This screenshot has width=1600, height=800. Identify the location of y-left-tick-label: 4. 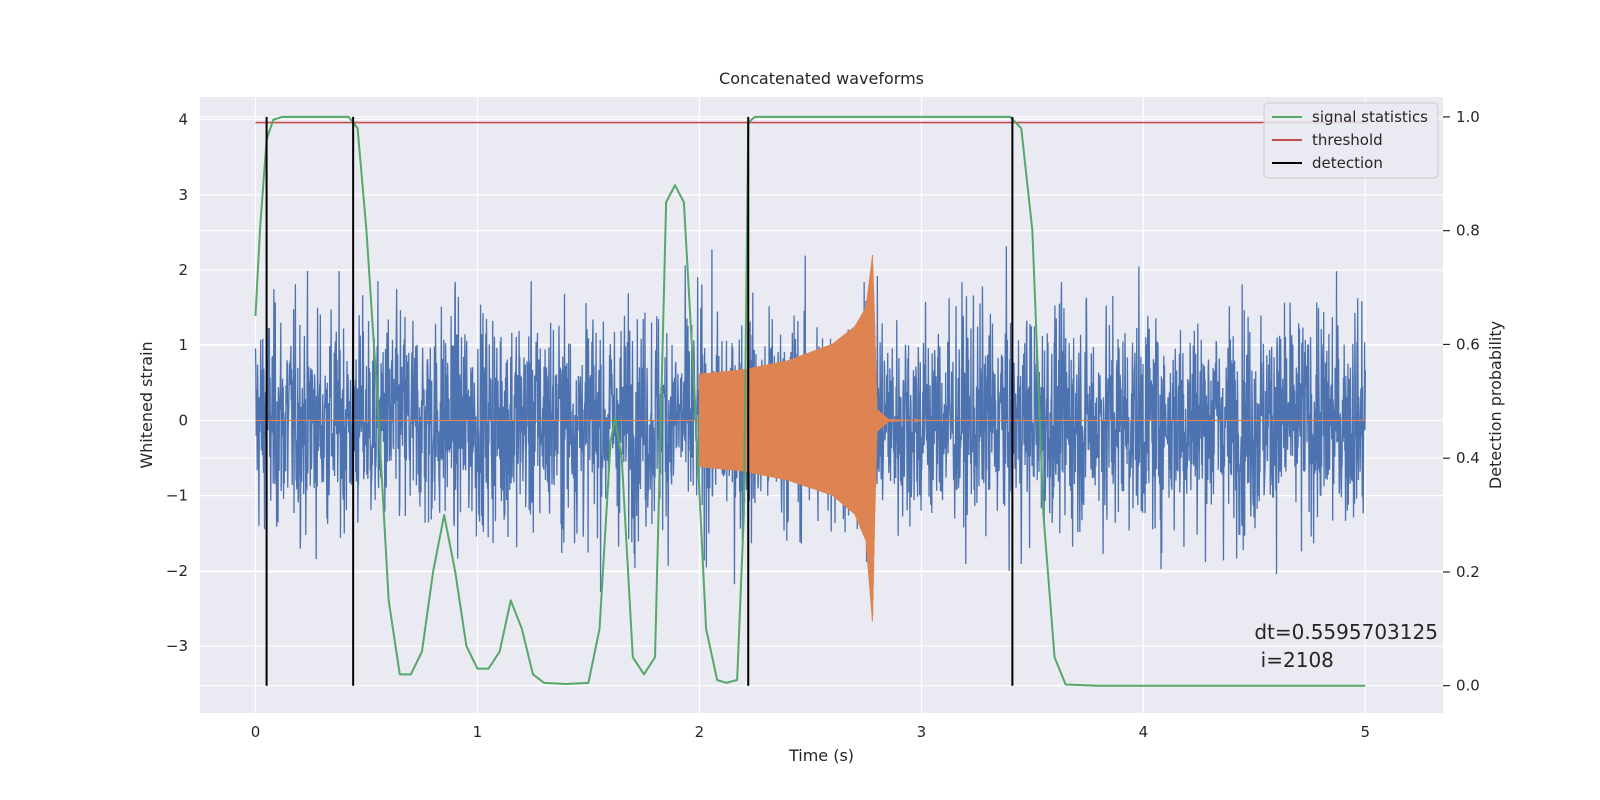
(183, 120).